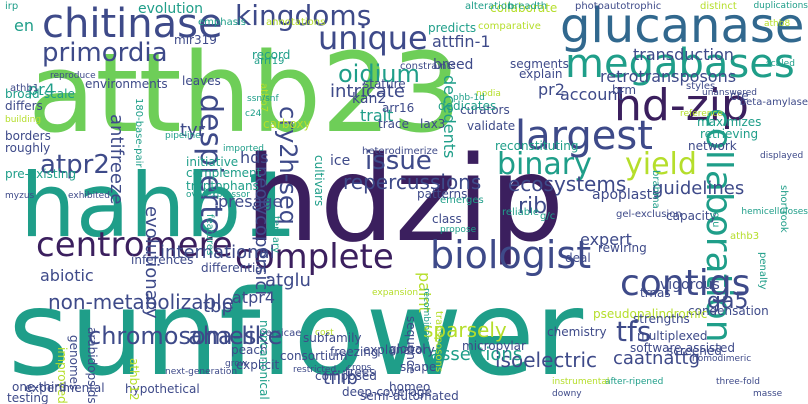 The height and width of the screenshot is (404, 808). Describe the element at coordinates (509, 26) in the screenshot. I see `cloud-word: comparative` at that location.